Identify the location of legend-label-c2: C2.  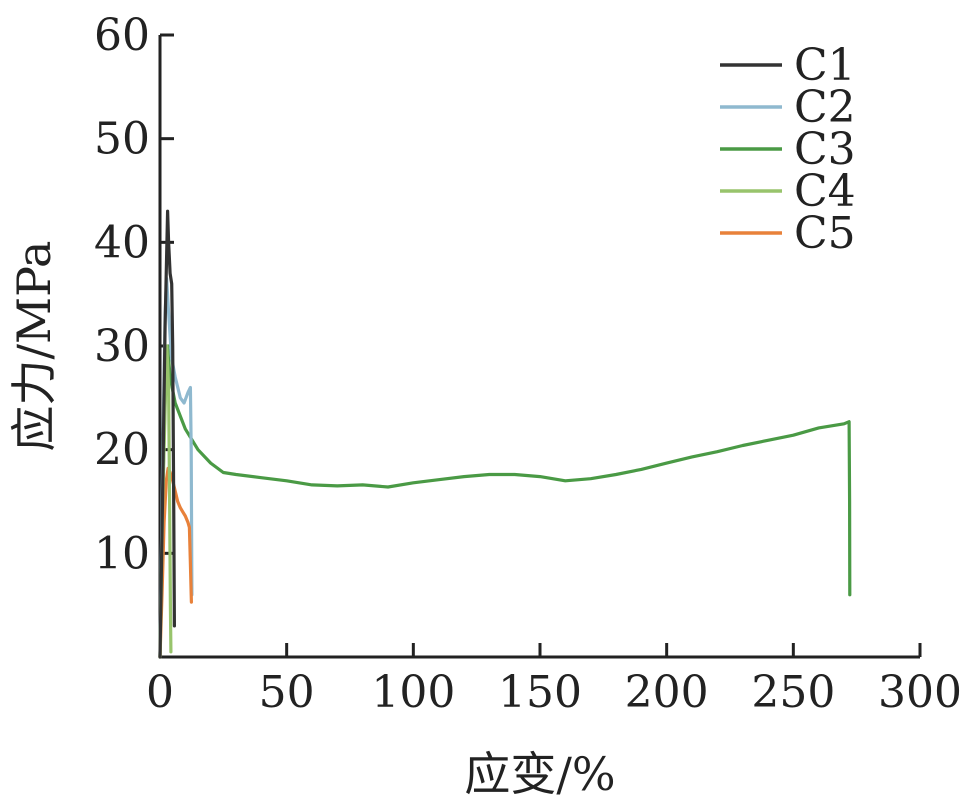
(825, 107).